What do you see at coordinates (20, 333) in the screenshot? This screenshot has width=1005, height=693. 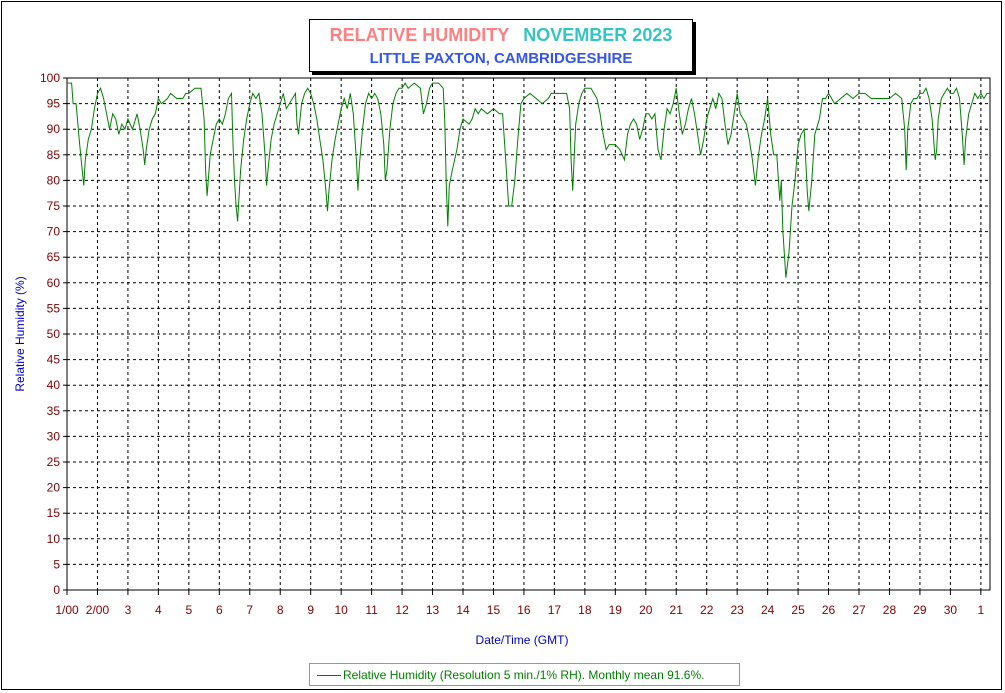 I see `y-axis-label: Relative Humidity (%)` at bounding box center [20, 333].